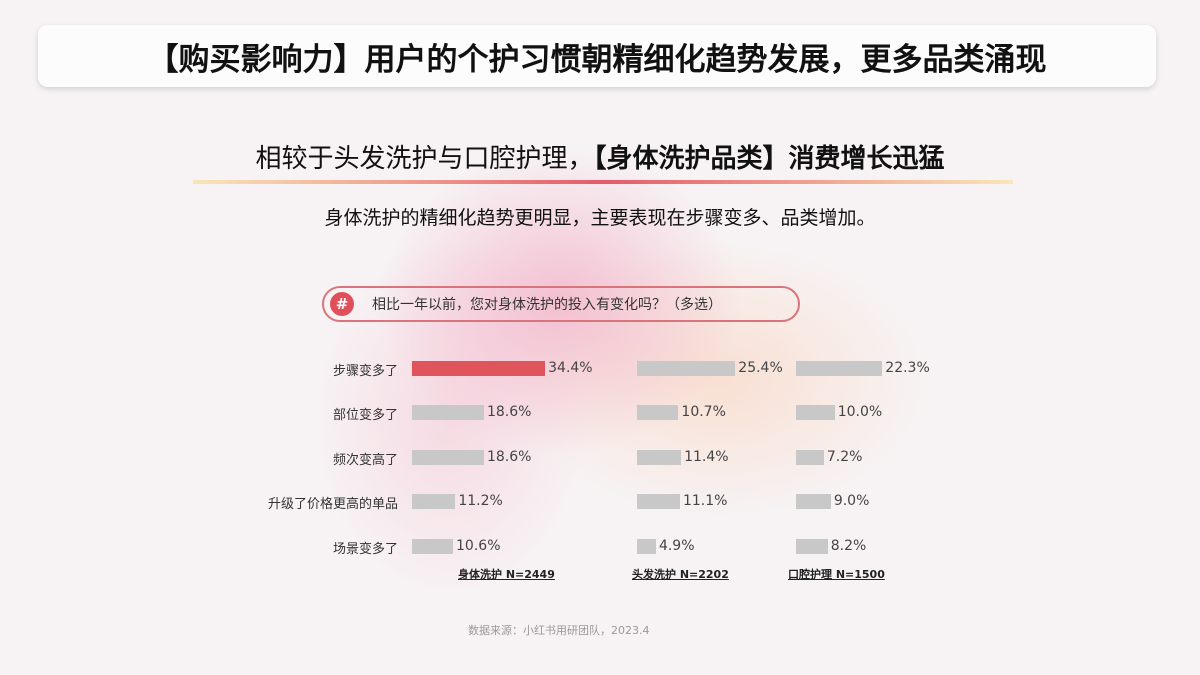  Describe the element at coordinates (836, 574) in the screenshot. I see `series-label: 口腔护理 N=1500` at that location.